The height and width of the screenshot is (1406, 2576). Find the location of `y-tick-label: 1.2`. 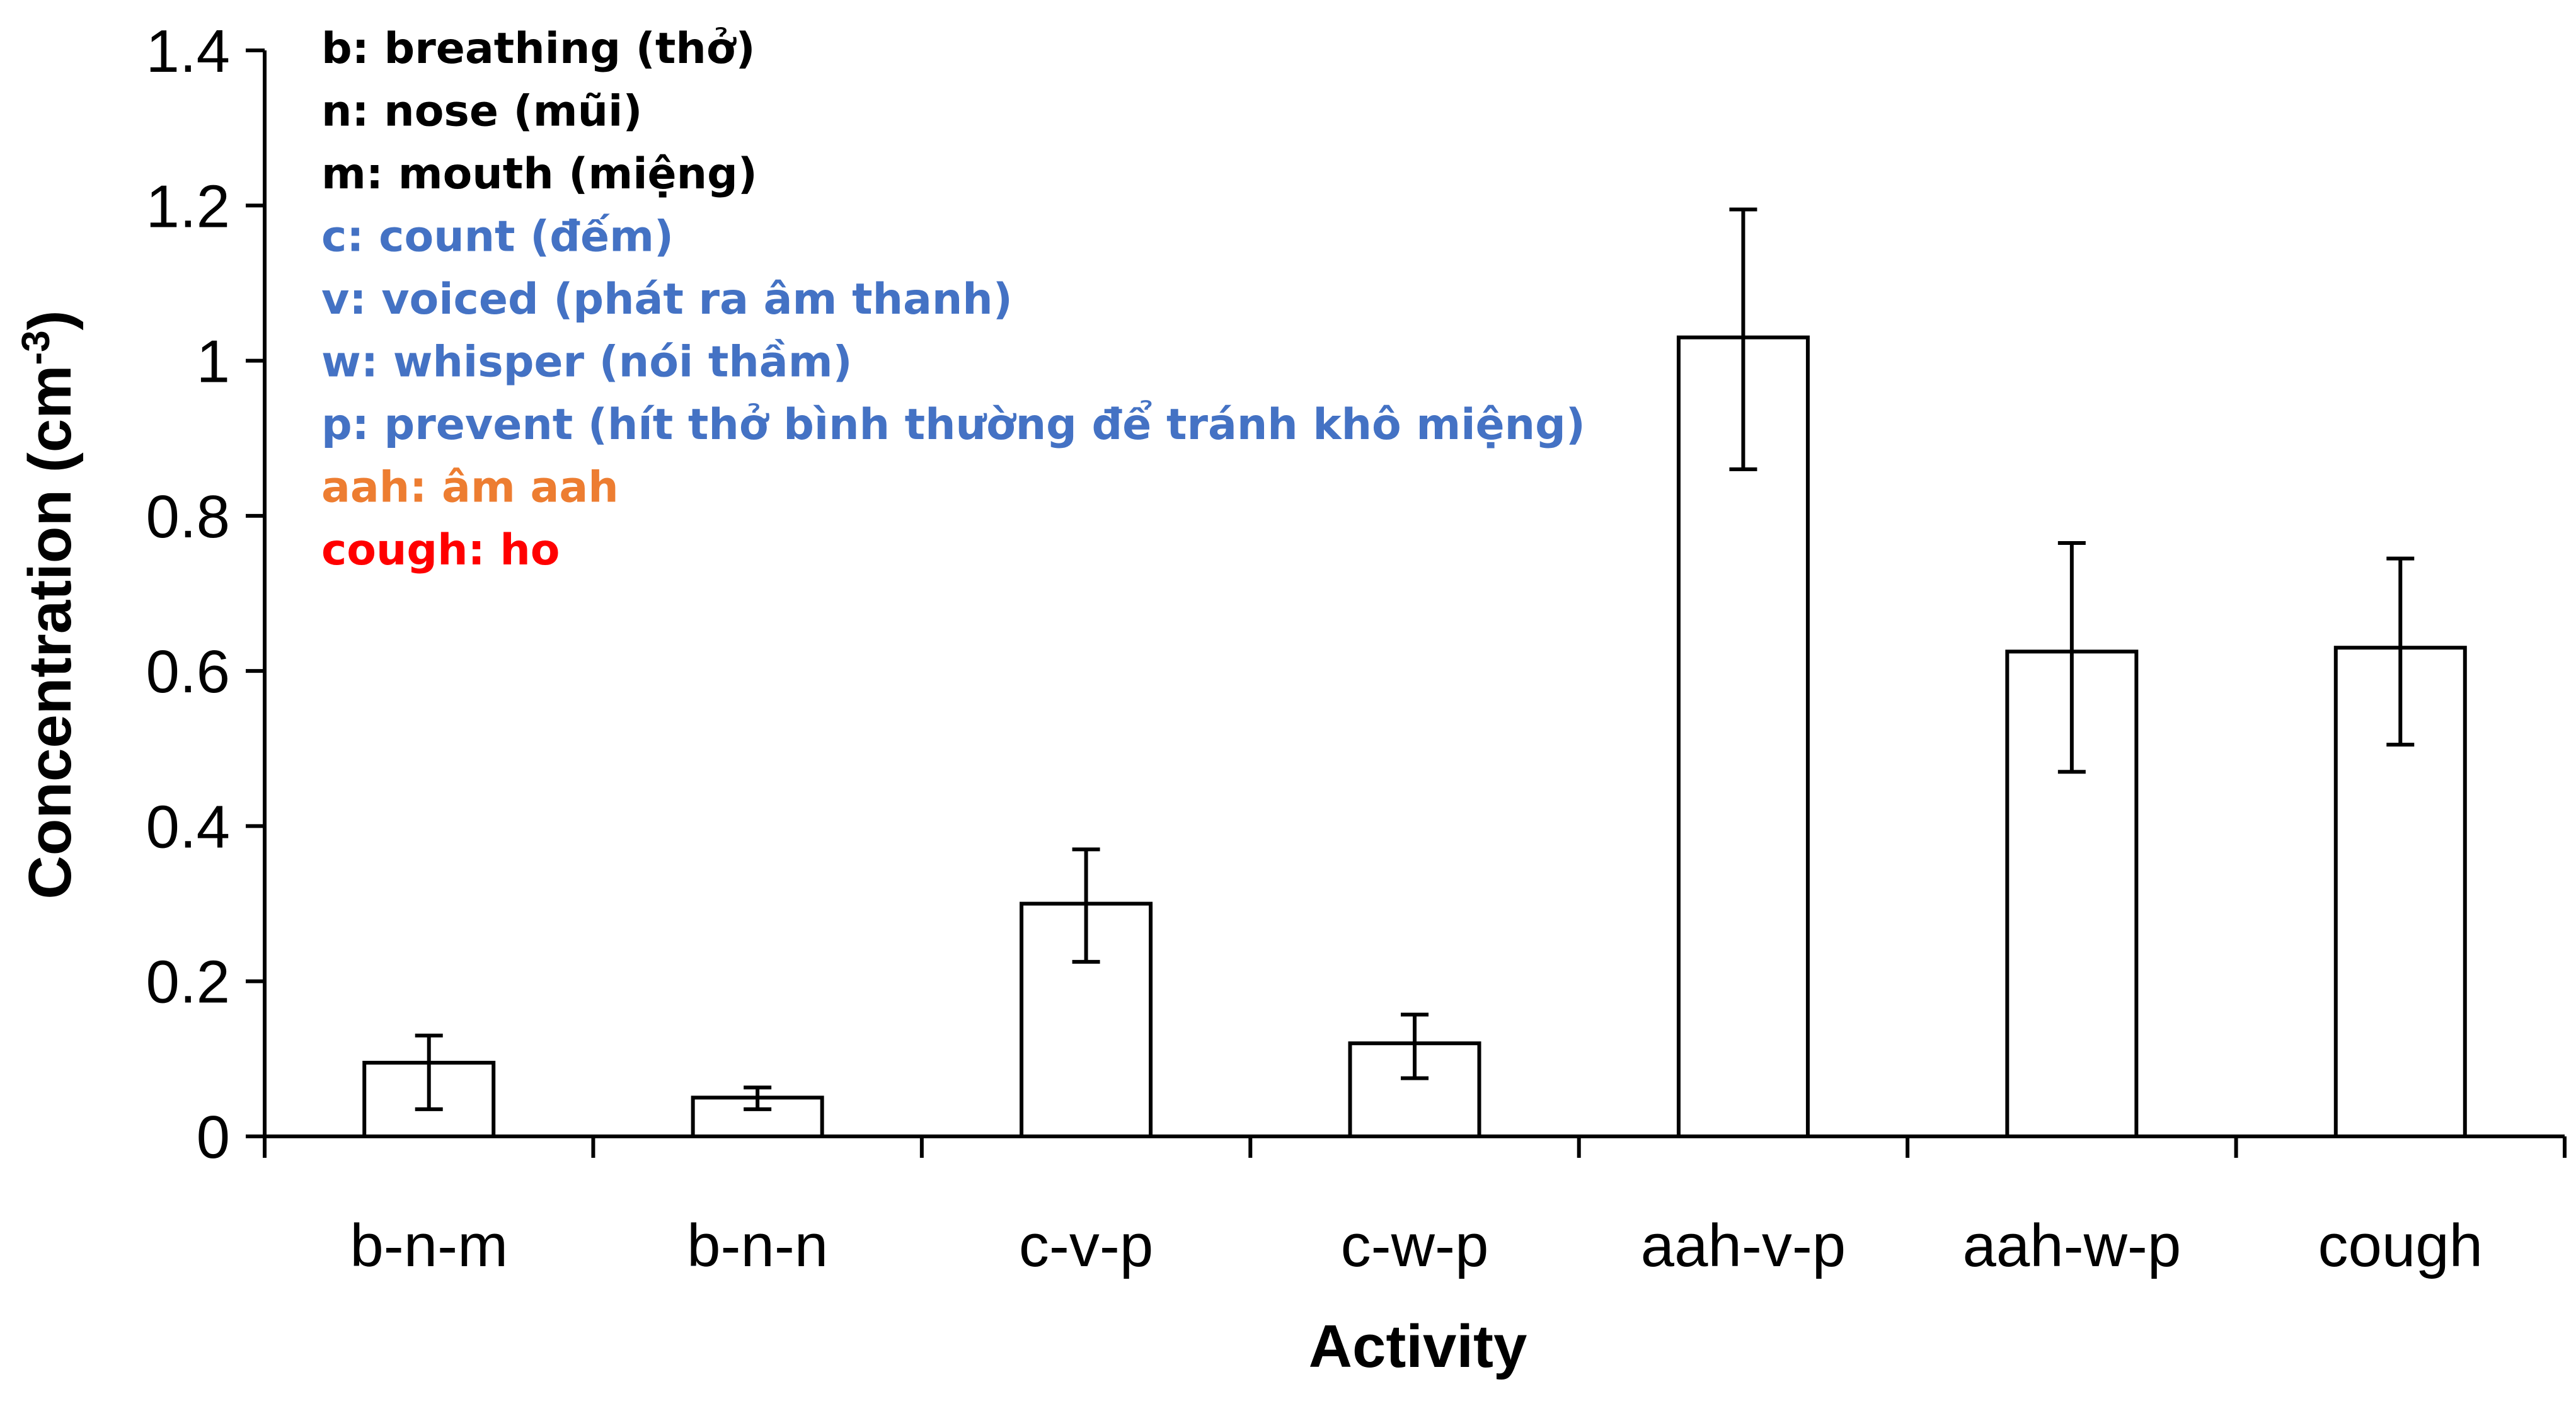

y-tick-label: 1.2 is located at coordinates (188, 206).